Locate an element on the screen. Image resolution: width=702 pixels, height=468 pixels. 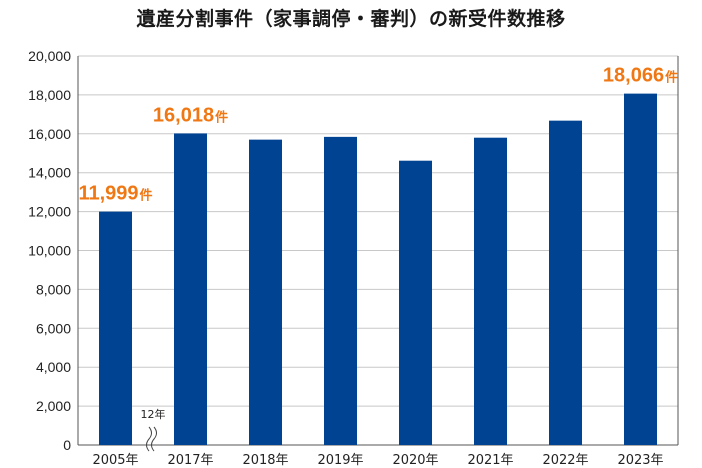
chart-title: 遺産分割事件（家事調停・審判）の新受件数推移 is located at coordinates (351, 19).